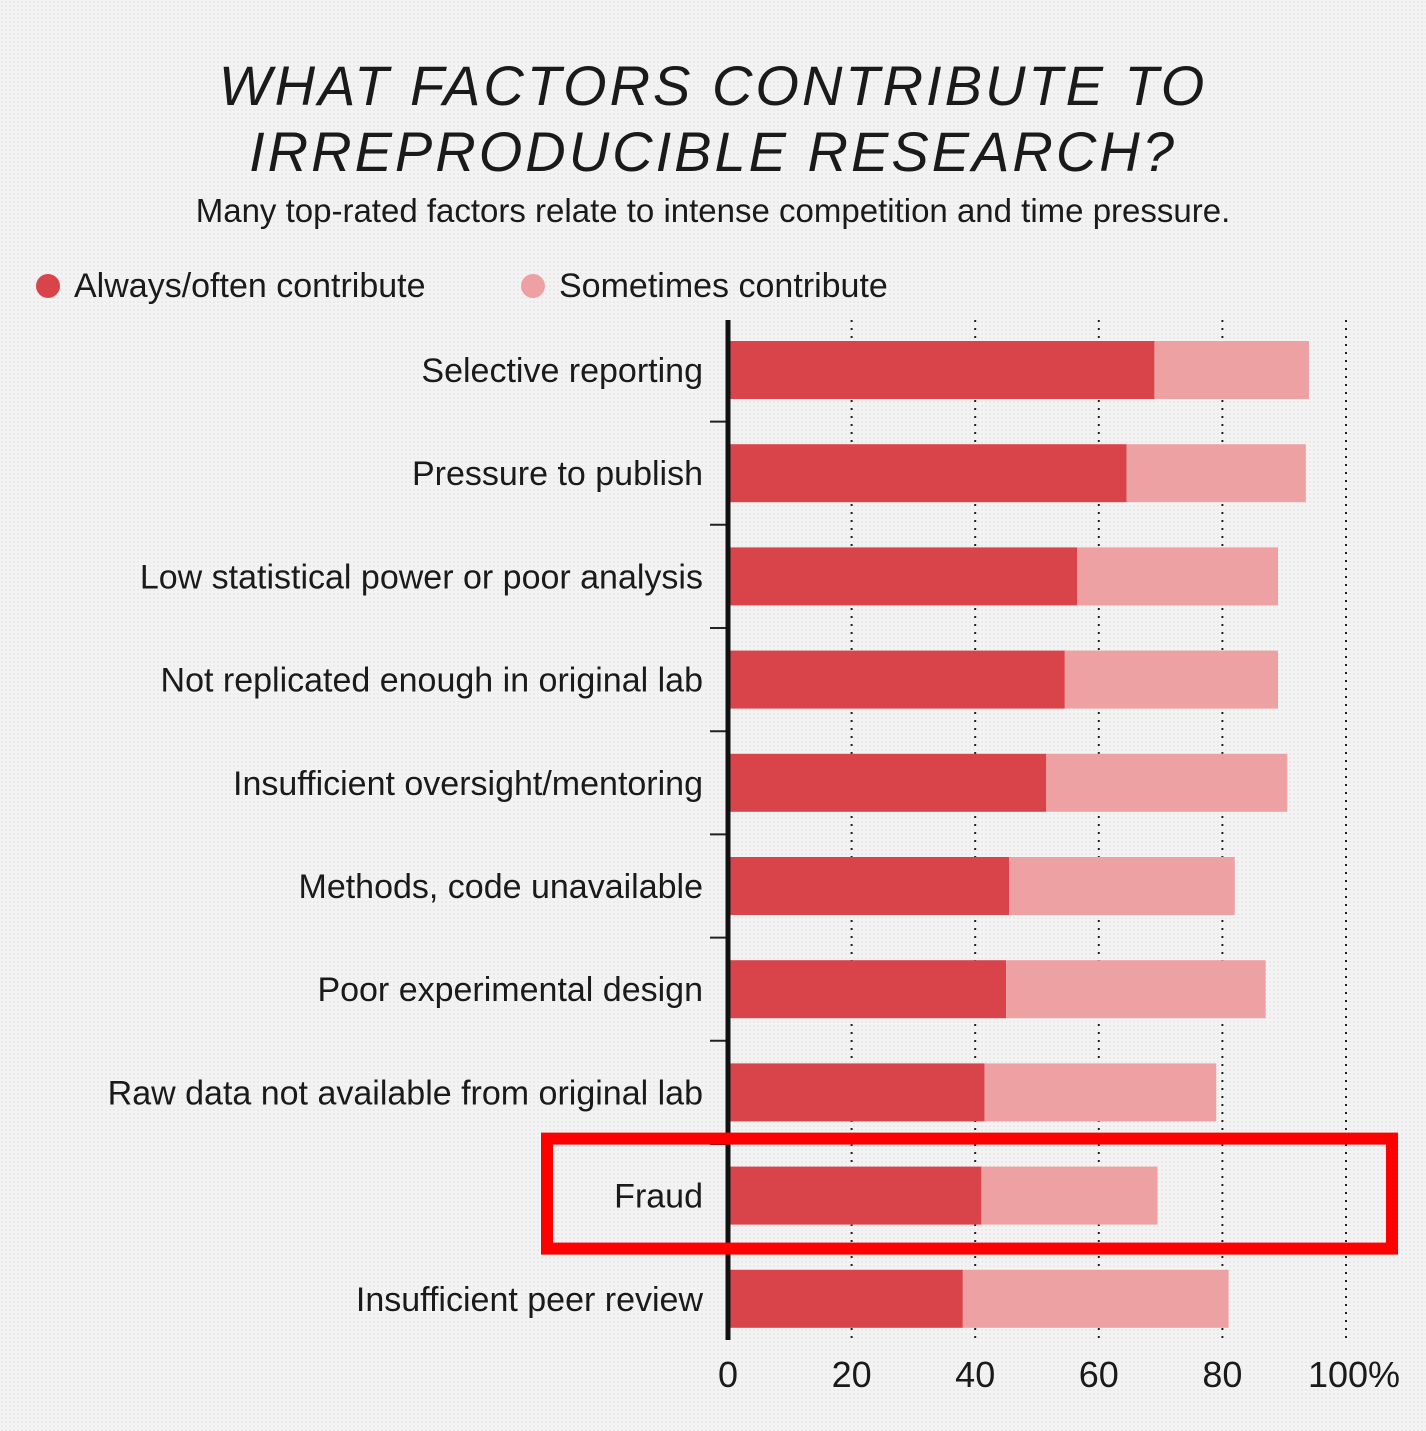  I want to click on legend-item-sometimes: Sometimes contribute, so click(704, 285).